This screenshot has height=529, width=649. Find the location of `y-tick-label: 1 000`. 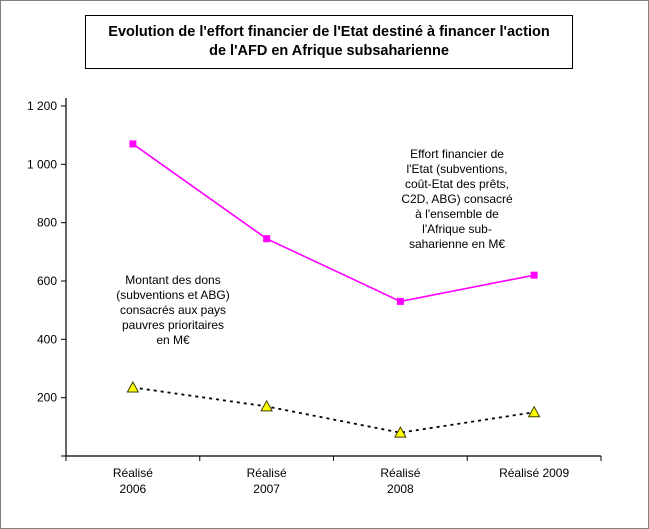

y-tick-label: 1 000 is located at coordinates (42, 164).